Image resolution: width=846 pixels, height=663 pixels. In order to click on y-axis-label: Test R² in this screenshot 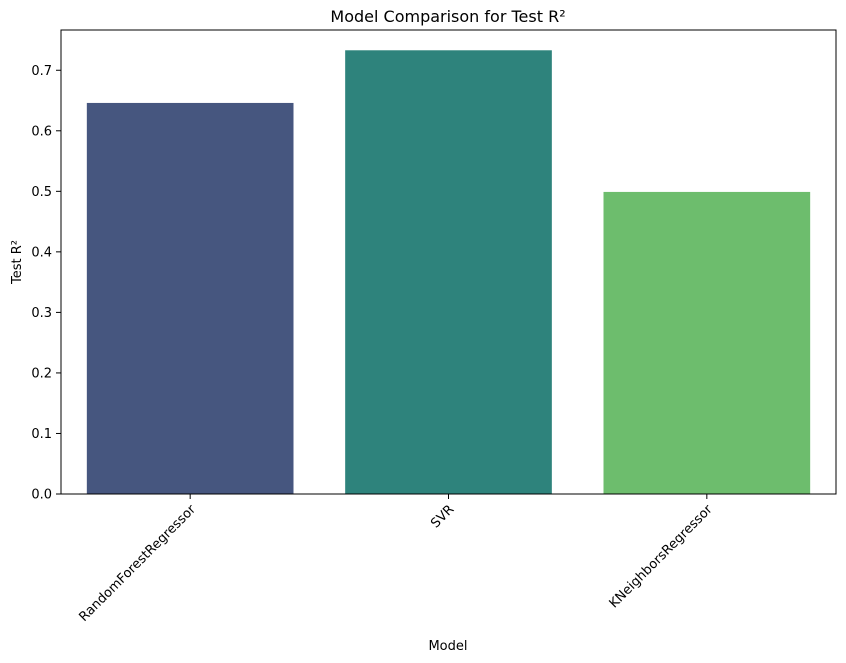, I will do `click(17, 262)`.